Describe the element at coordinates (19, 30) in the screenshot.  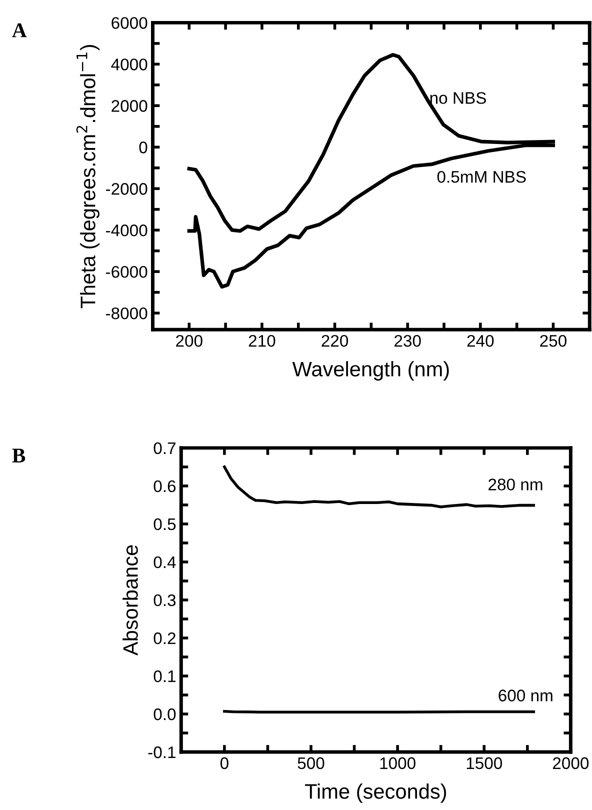
I see `chart-title: A` at that location.